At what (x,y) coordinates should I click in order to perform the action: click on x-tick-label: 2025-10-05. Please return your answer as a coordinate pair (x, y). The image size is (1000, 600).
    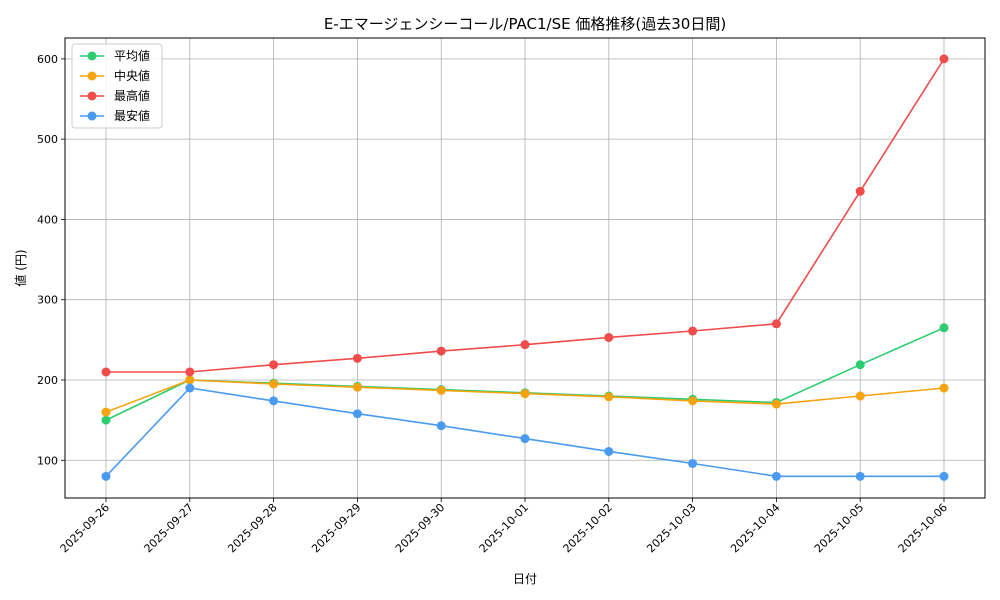
    Looking at the image, I should click on (839, 528).